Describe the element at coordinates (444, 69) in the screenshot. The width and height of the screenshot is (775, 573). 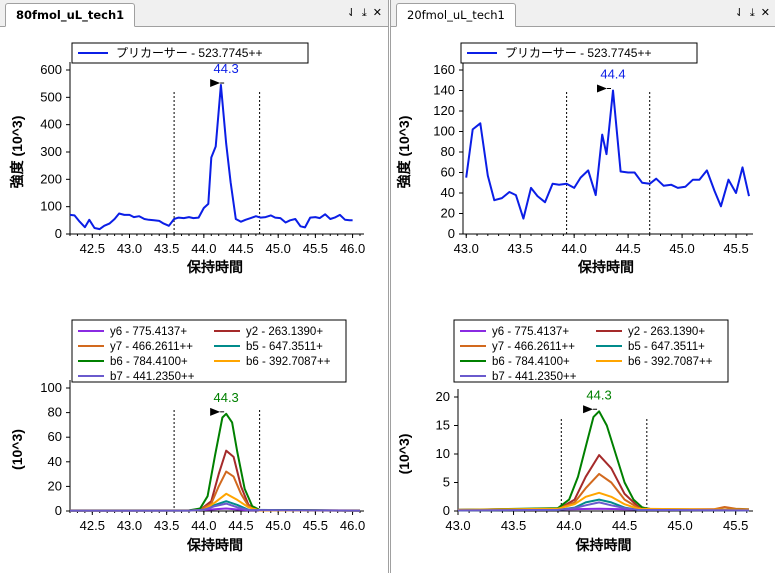
I see `y-tick-label: 160` at that location.